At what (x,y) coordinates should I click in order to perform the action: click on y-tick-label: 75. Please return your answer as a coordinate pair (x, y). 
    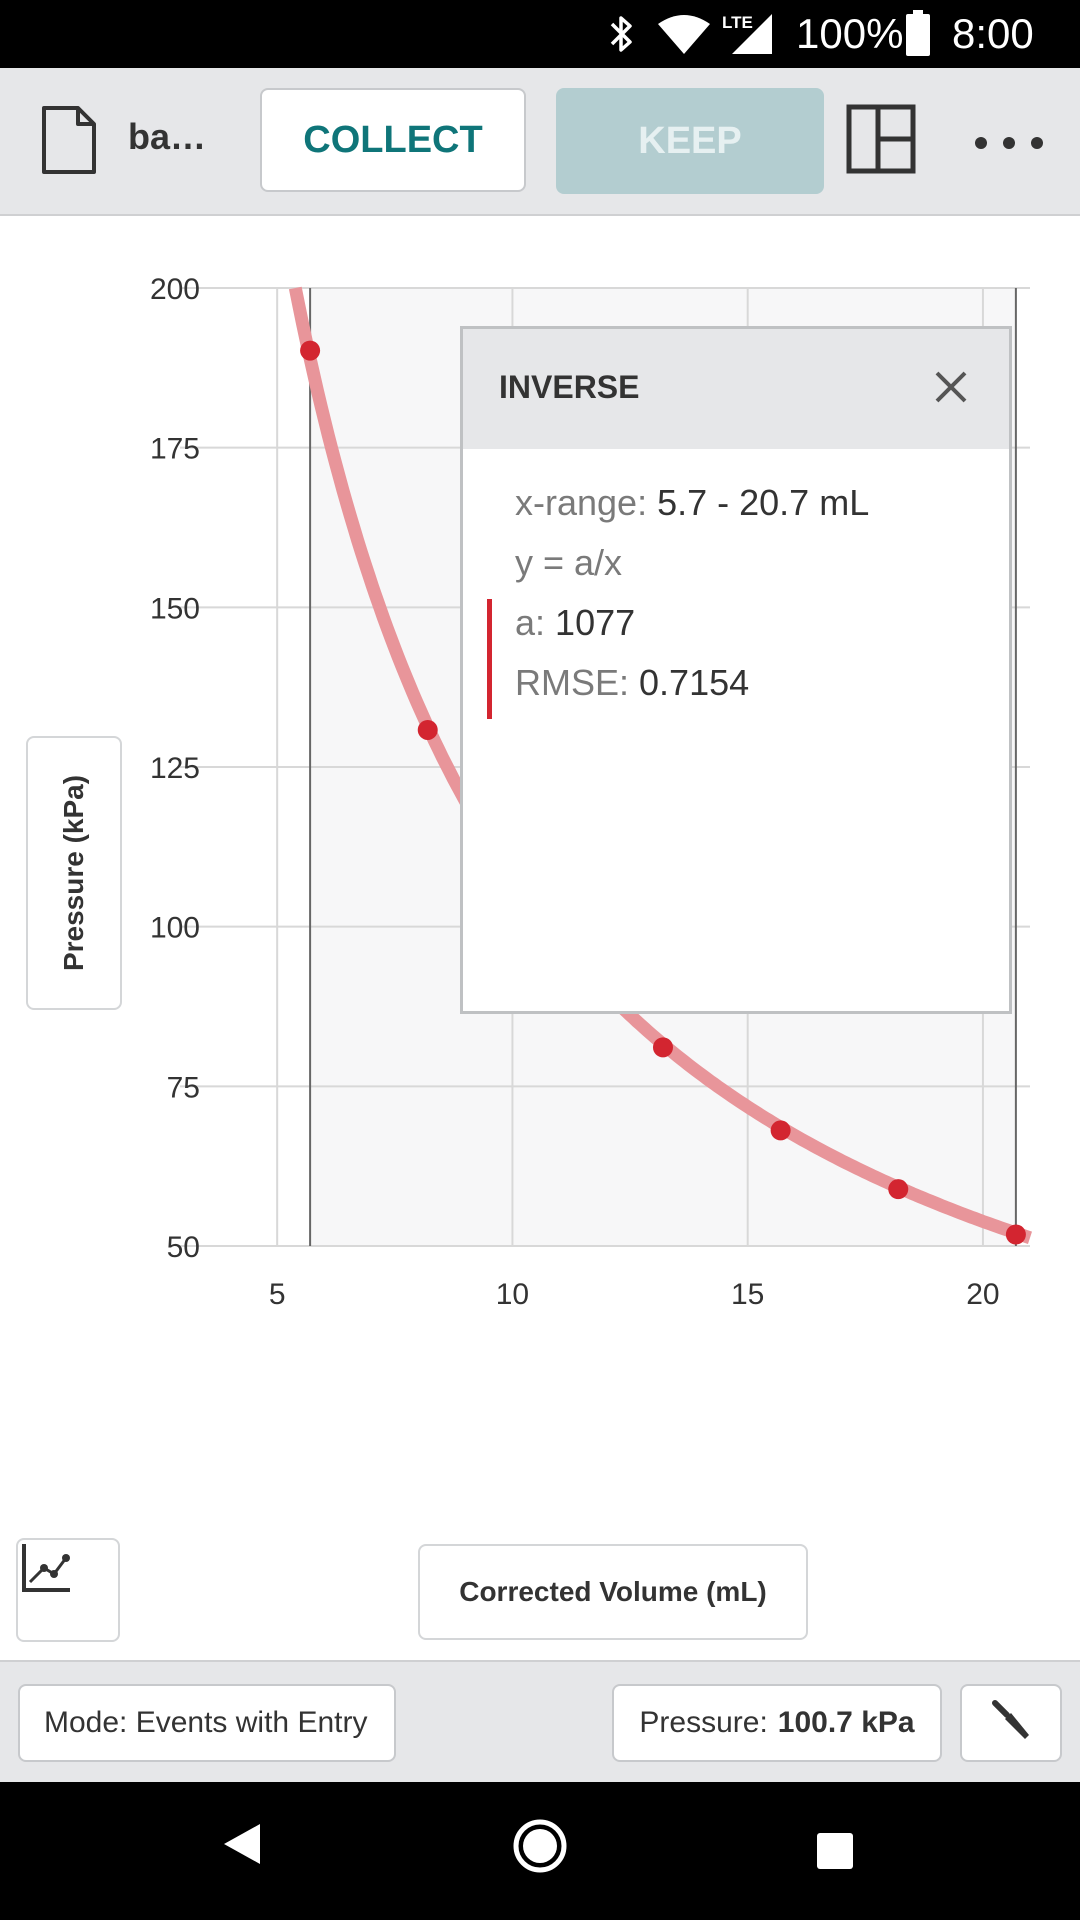
    Looking at the image, I should click on (183, 1087).